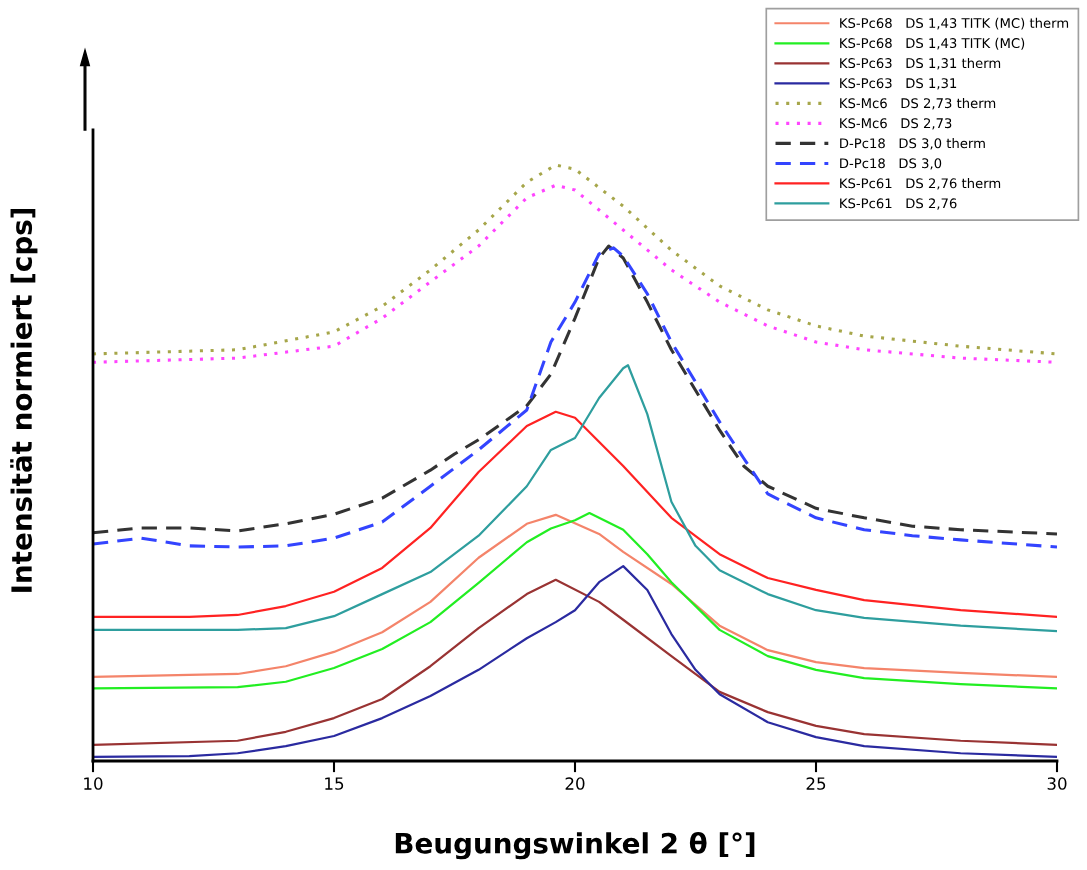 Image resolution: width=1087 pixels, height=870 pixels. What do you see at coordinates (575, 845) in the screenshot?
I see `x-axis-title: Beugungswinkel 2 θ [°]` at bounding box center [575, 845].